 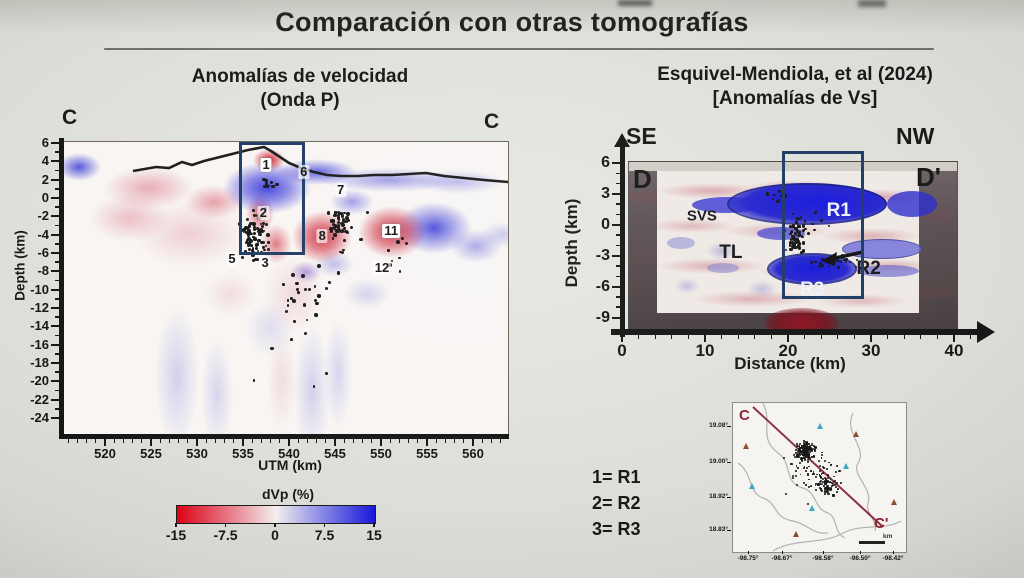 What do you see at coordinates (243, 442) in the screenshot?
I see `utm-tick-major` at bounding box center [243, 442].